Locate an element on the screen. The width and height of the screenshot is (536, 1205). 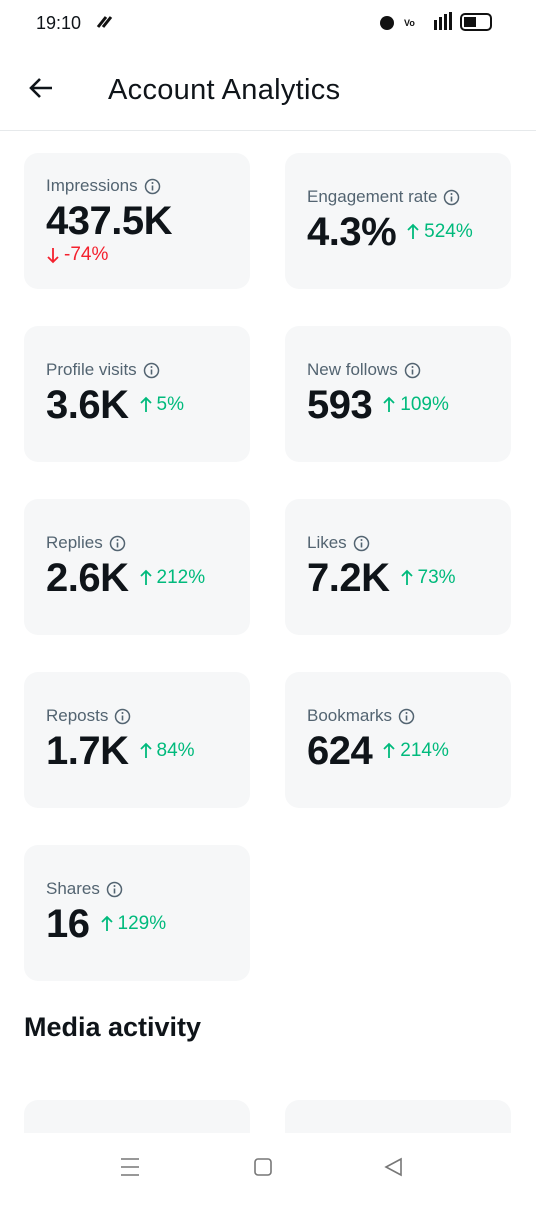
metric-change-text: 212% is located at coordinates (181, 577).